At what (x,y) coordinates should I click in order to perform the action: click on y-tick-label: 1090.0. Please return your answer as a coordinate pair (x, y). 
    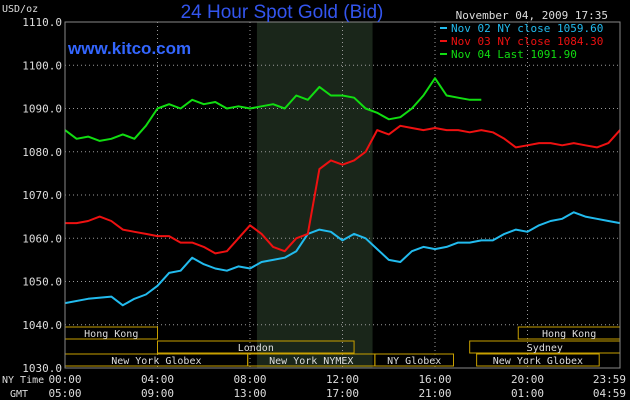
    Looking at the image, I should click on (42, 109).